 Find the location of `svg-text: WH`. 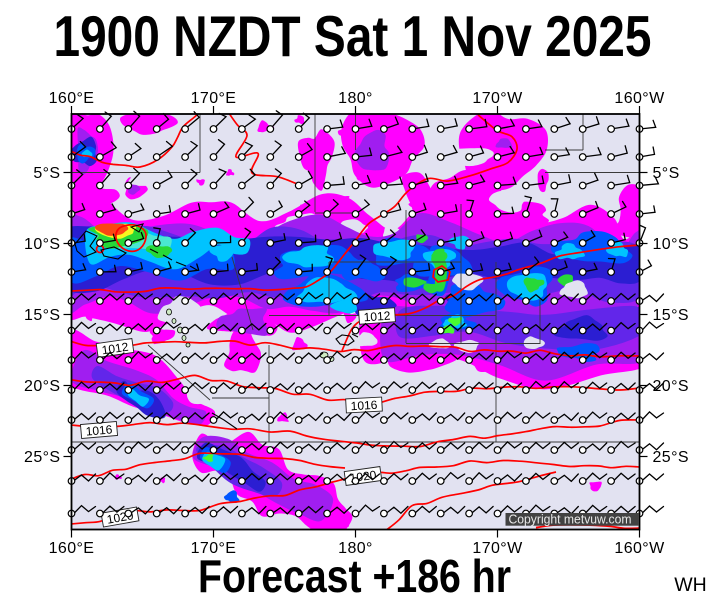

svg-text: WH is located at coordinates (690, 585).